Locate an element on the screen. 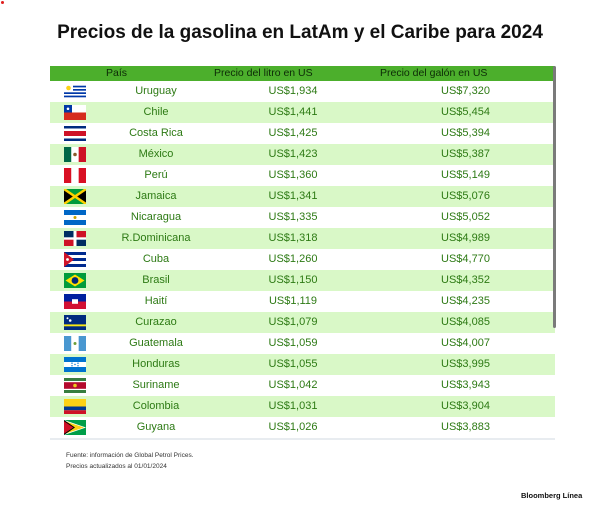 The width and height of the screenshot is (600, 507). uruguay-flag-icon is located at coordinates (75, 91).